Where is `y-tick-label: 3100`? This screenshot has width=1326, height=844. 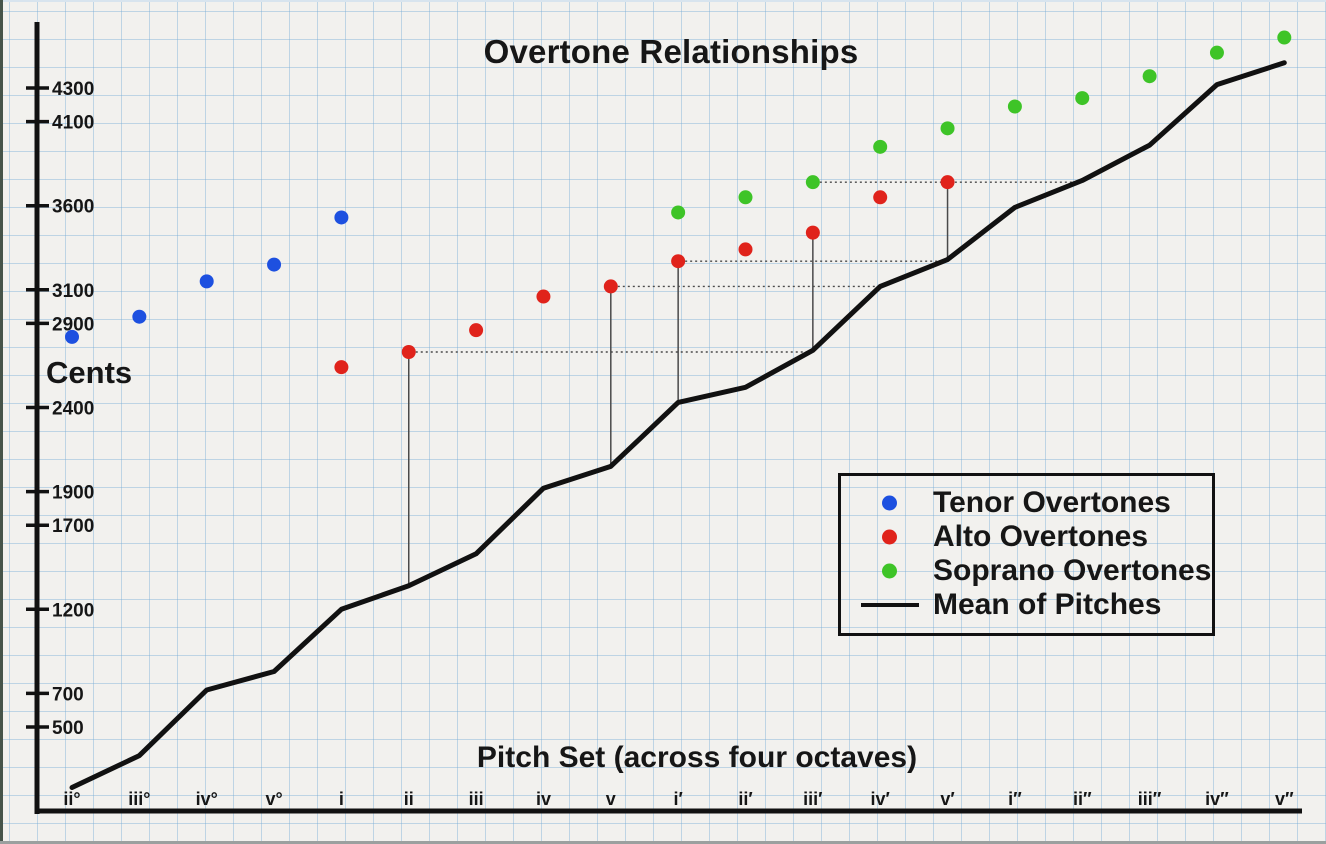 y-tick-label: 3100 is located at coordinates (73, 291).